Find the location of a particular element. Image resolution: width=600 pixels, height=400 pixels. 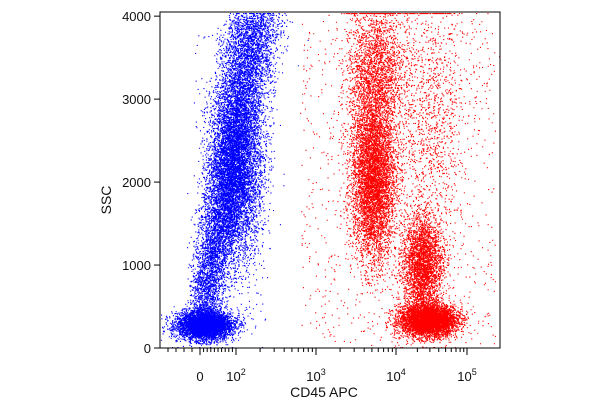

x-axis: 0 10² 10³ 10⁴ 10⁵ is located at coordinates (322, 366).